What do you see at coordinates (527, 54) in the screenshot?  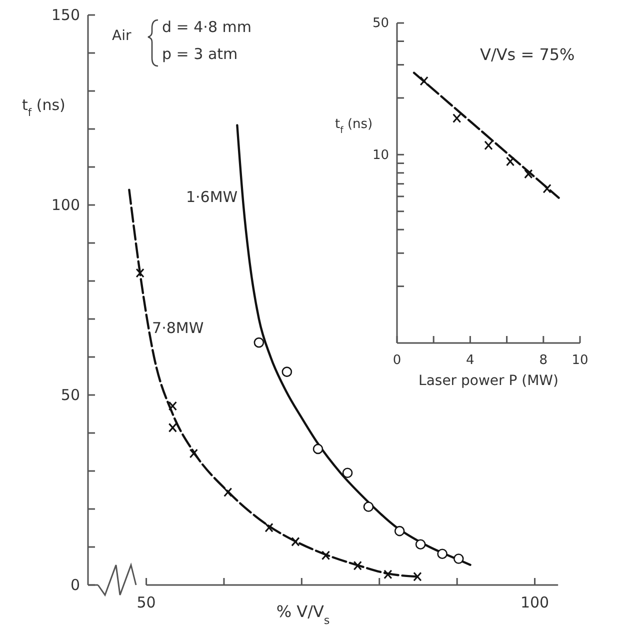 I see `annotation: V/Vs = 75%` at bounding box center [527, 54].